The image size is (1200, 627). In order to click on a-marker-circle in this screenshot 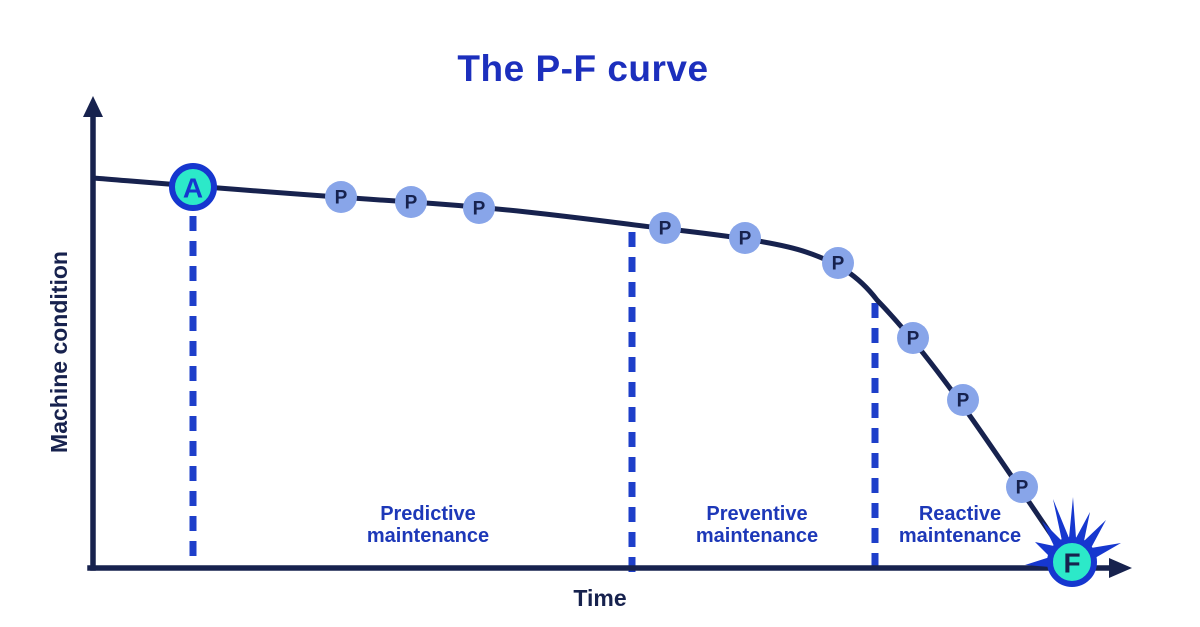, I will do `click(193, 187)`.